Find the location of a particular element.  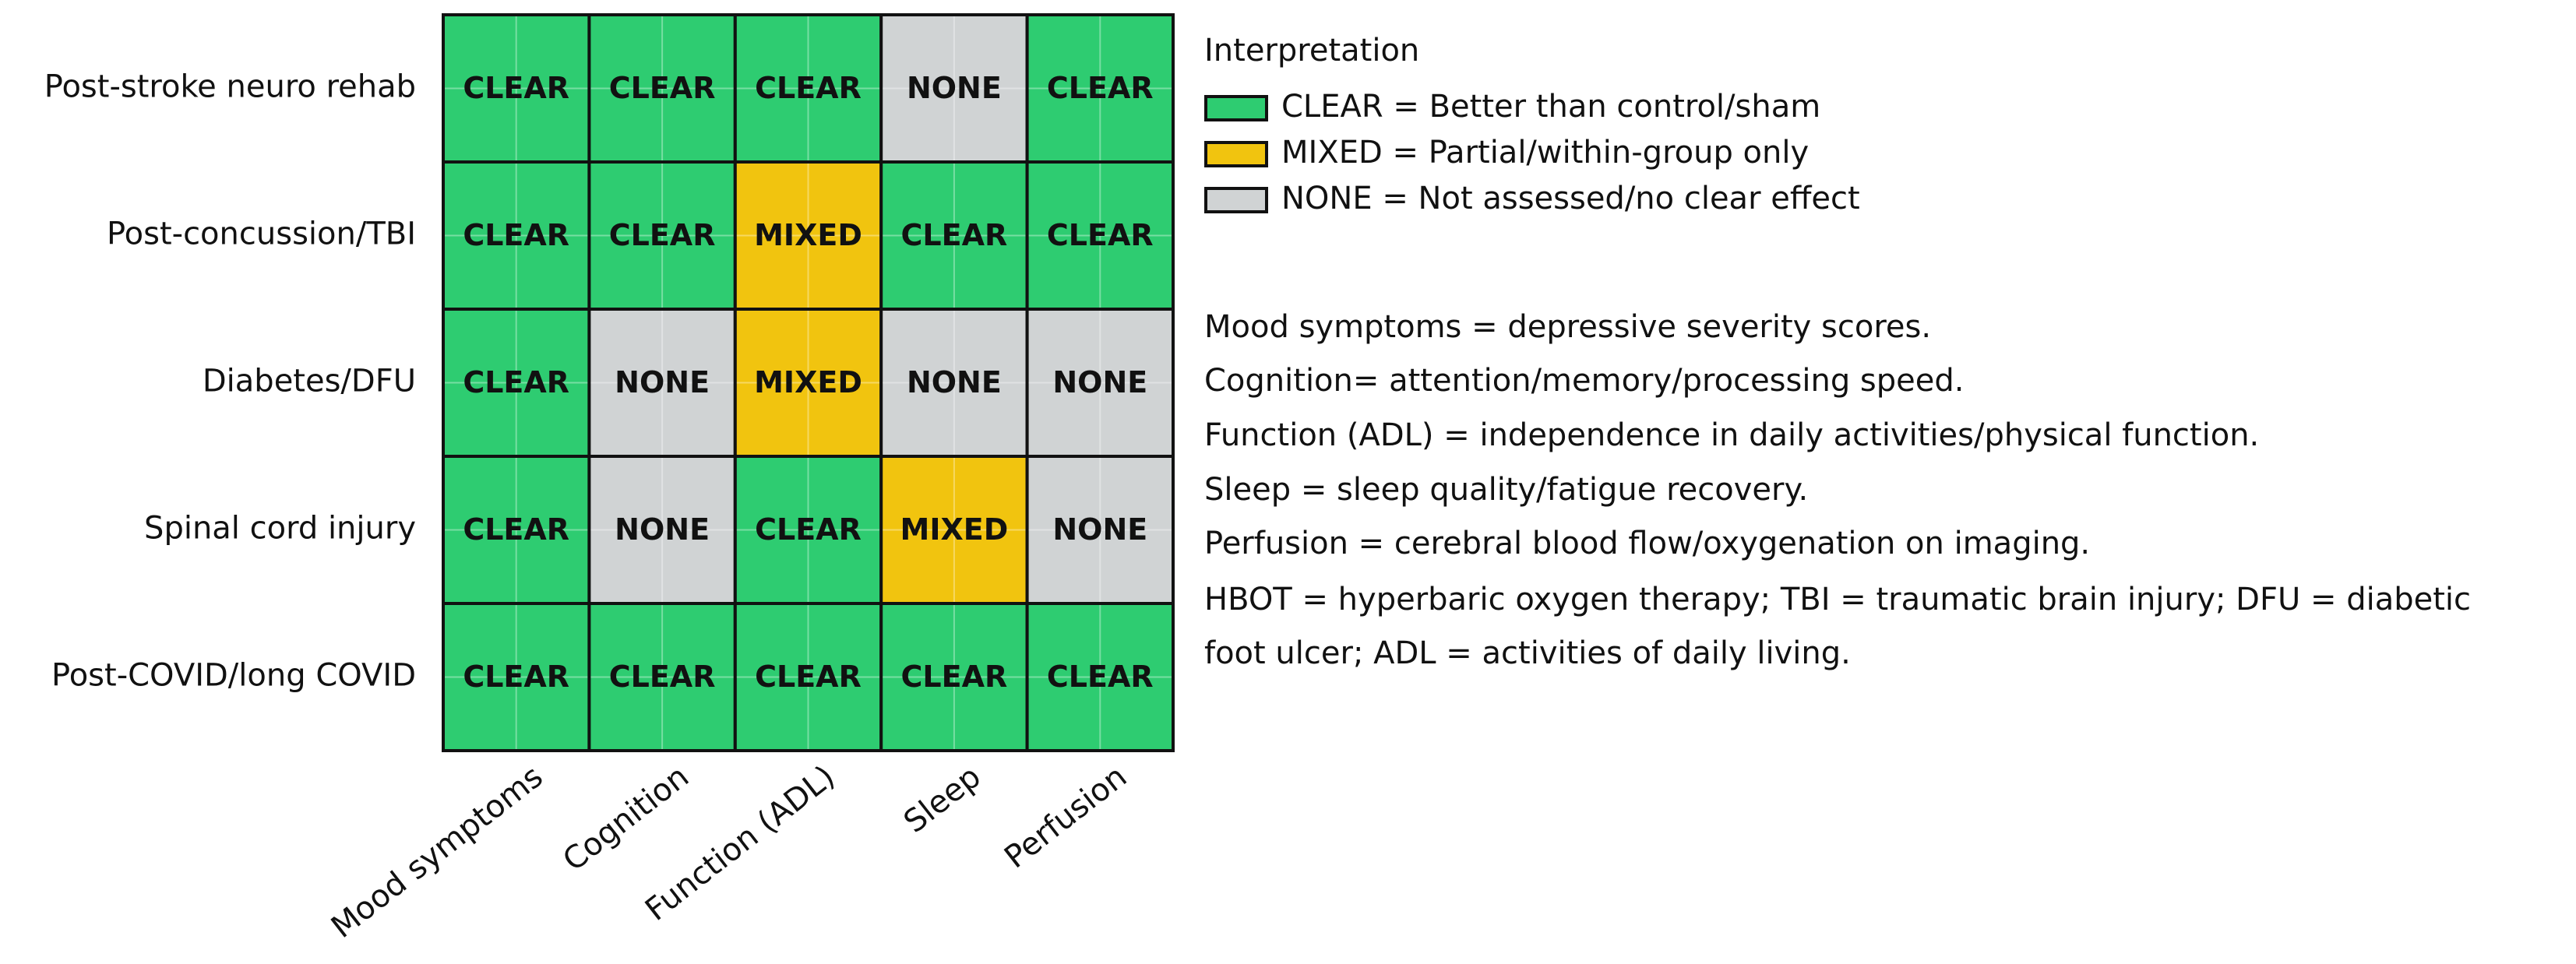

legend-label: MIXED = Partial/within-group only is located at coordinates (1545, 153).